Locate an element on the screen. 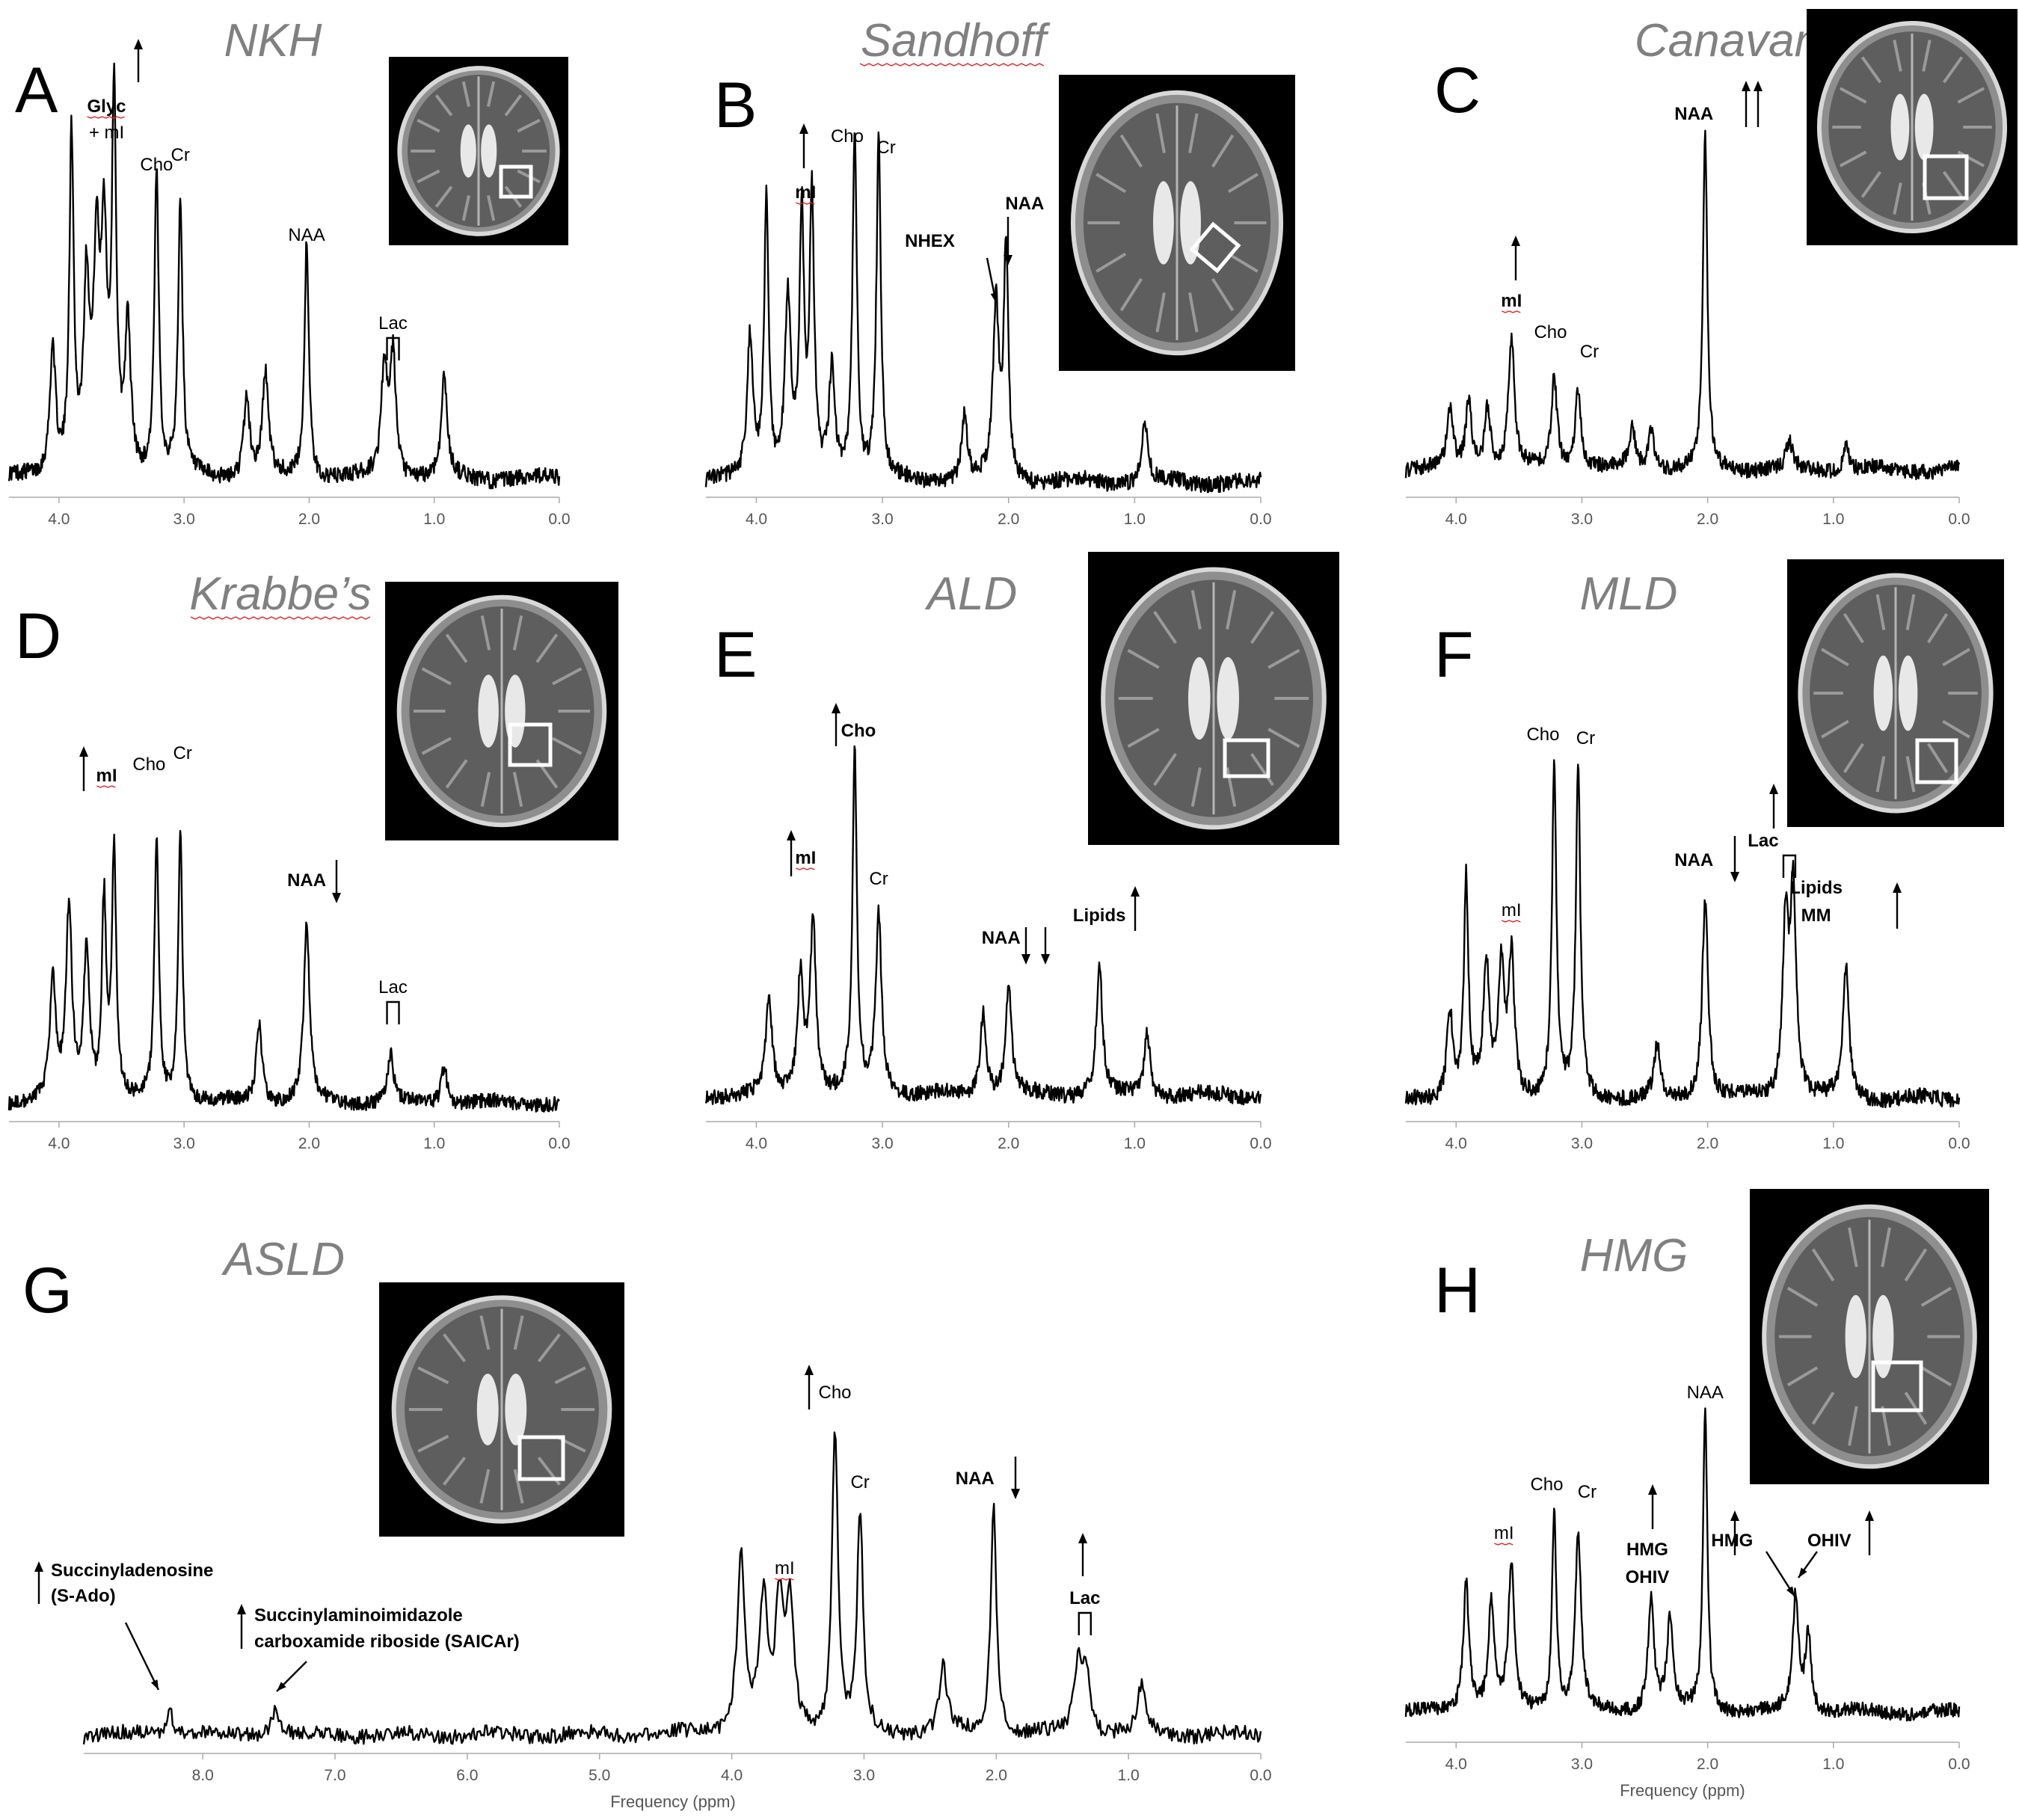 The image size is (2019, 1820). peak-label-nhex: NHEX is located at coordinates (951, 267).